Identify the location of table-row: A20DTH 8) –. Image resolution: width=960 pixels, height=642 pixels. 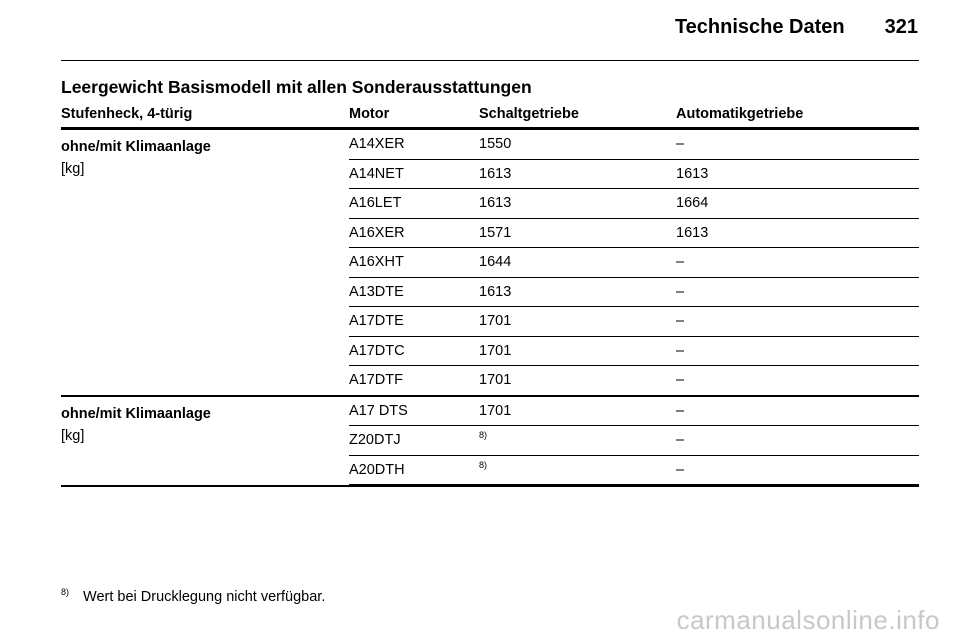
(490, 471).